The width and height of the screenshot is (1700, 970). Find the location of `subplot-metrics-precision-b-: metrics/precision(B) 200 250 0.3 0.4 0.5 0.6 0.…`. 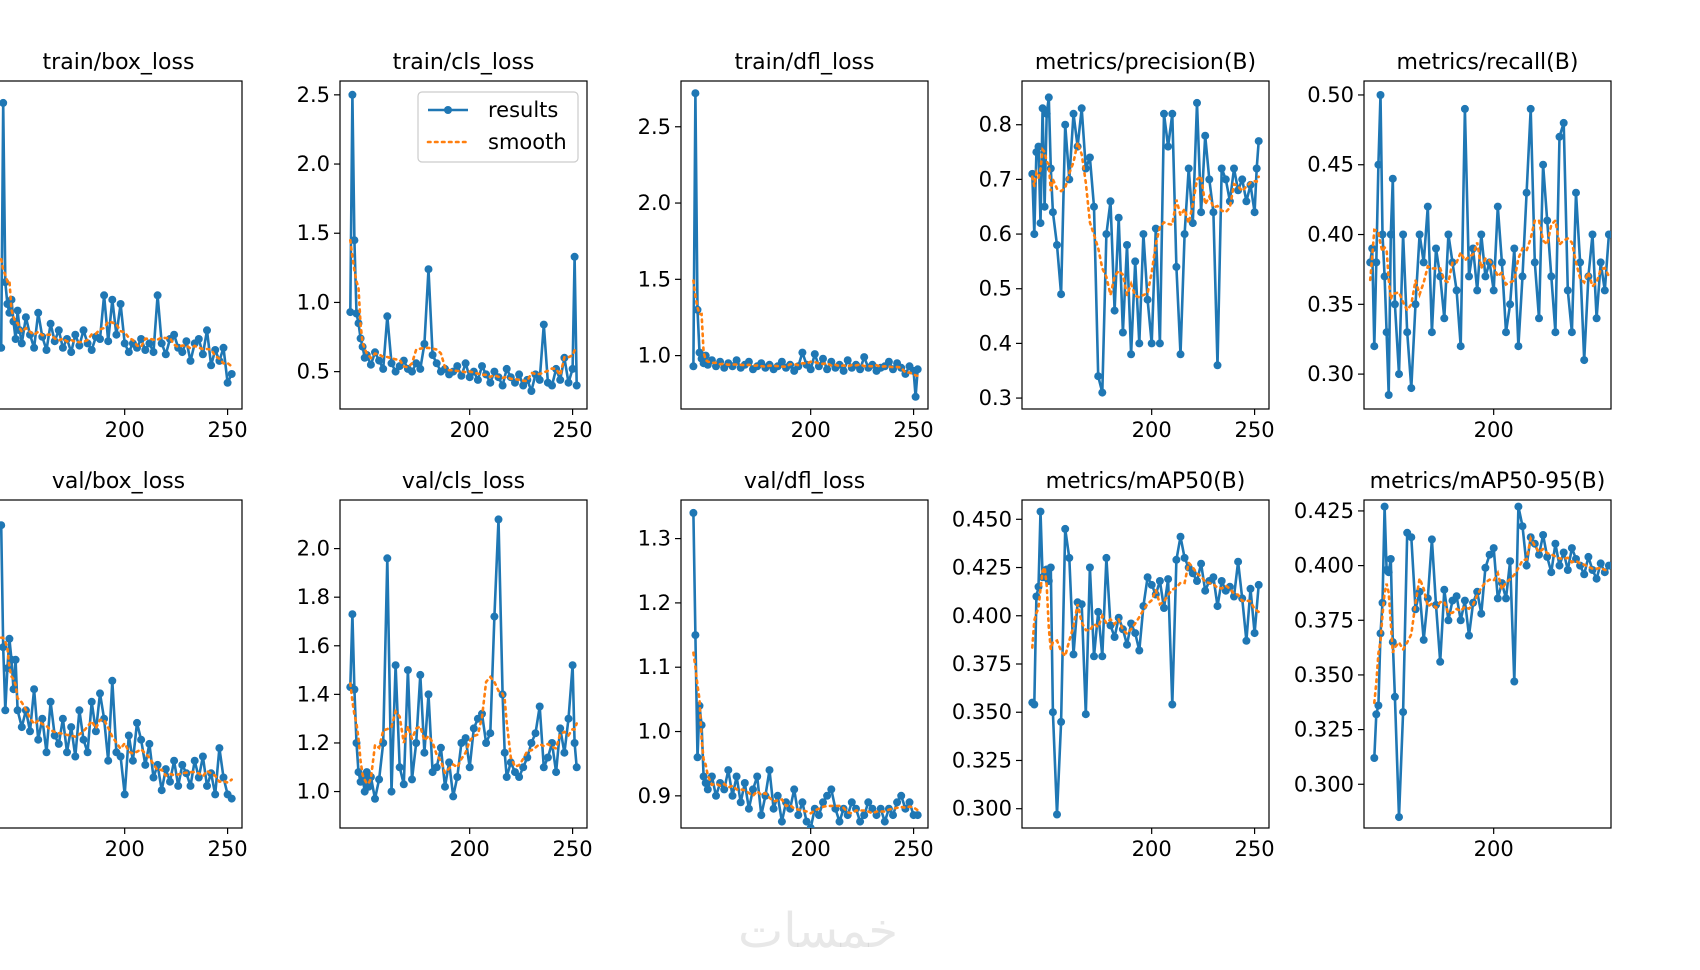

subplot-metrics-precision-b-: metrics/precision(B) 200 250 0.3 0.4 0.5 0.6 0.… is located at coordinates (1127, 246).